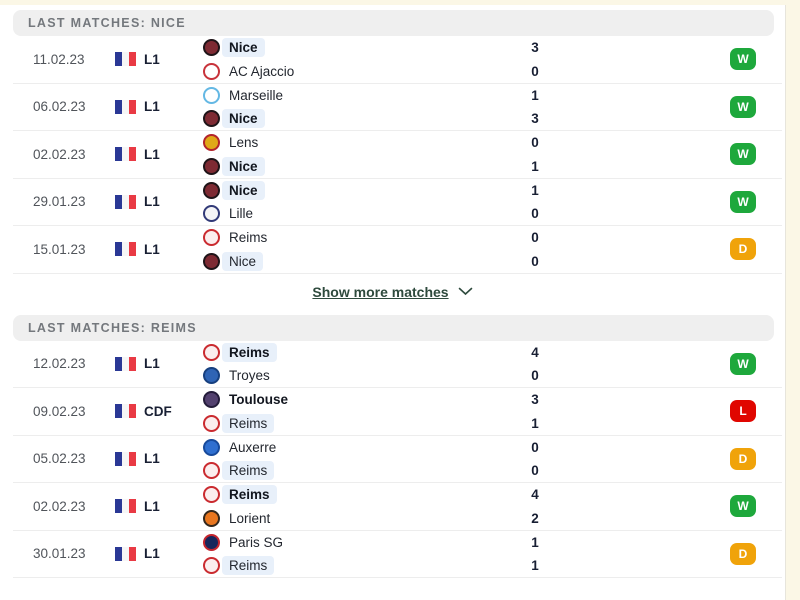  What do you see at coordinates (158, 411) in the screenshot?
I see `competition-label: CDF` at bounding box center [158, 411].